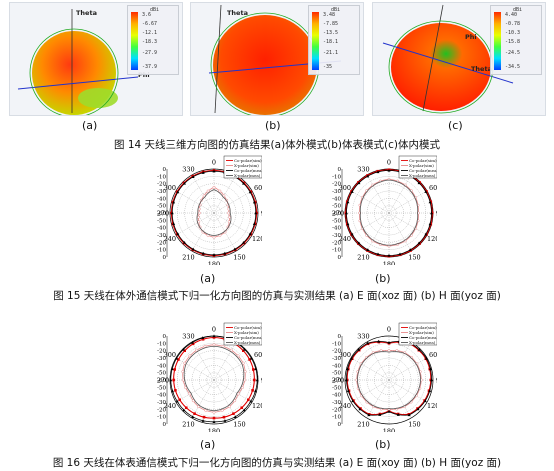  Describe the element at coordinates (188, 425) in the screenshot. I see `angle-tick-label: 210` at that location.